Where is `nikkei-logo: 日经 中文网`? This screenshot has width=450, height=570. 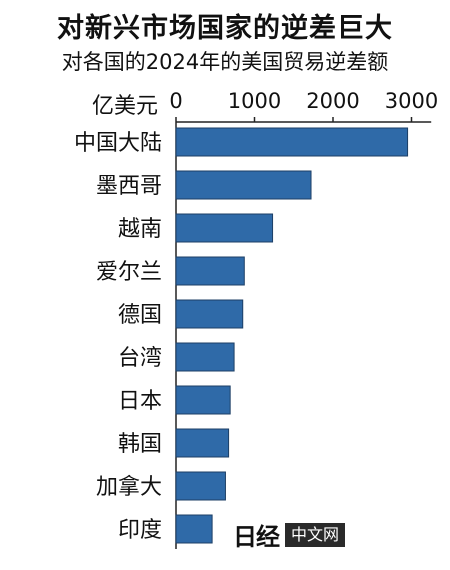 nikkei-logo: 日经 中文网 is located at coordinates (289, 534).